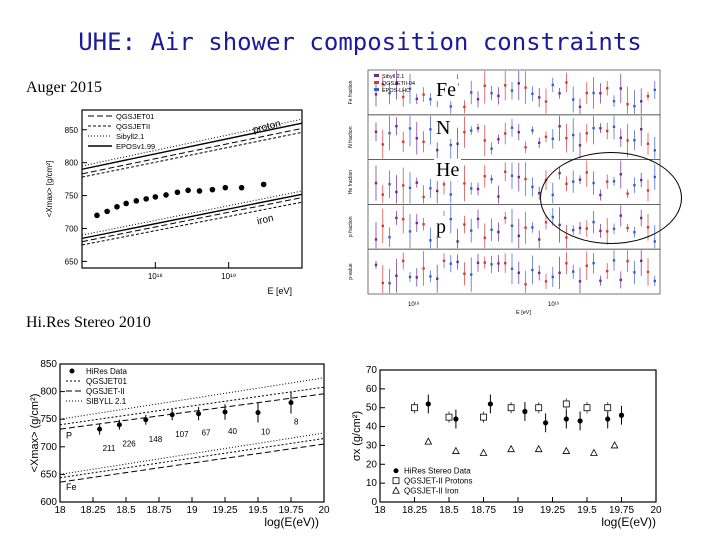 The width and height of the screenshot is (720, 540). Describe the element at coordinates (324, 510) in the screenshot. I see `x-tick-label: 20` at that location.